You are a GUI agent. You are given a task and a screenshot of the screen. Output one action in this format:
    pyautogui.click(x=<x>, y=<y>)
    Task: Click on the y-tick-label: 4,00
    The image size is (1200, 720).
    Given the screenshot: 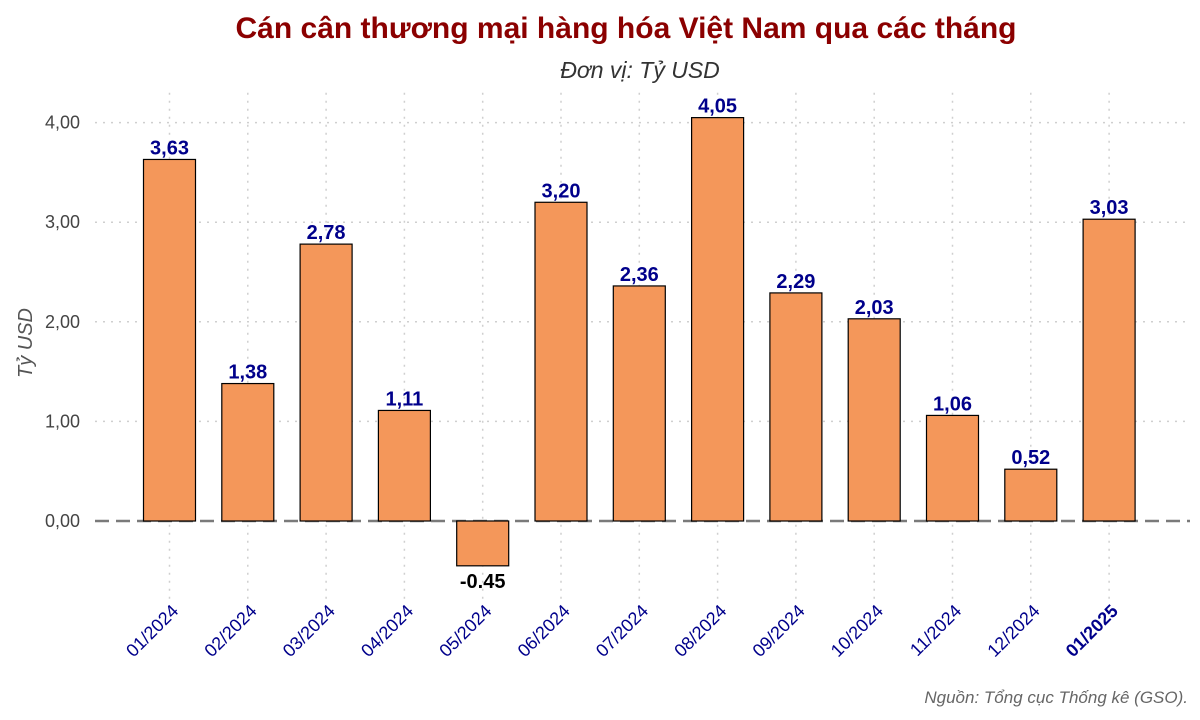 What is the action you would take?
    pyautogui.click(x=62, y=123)
    